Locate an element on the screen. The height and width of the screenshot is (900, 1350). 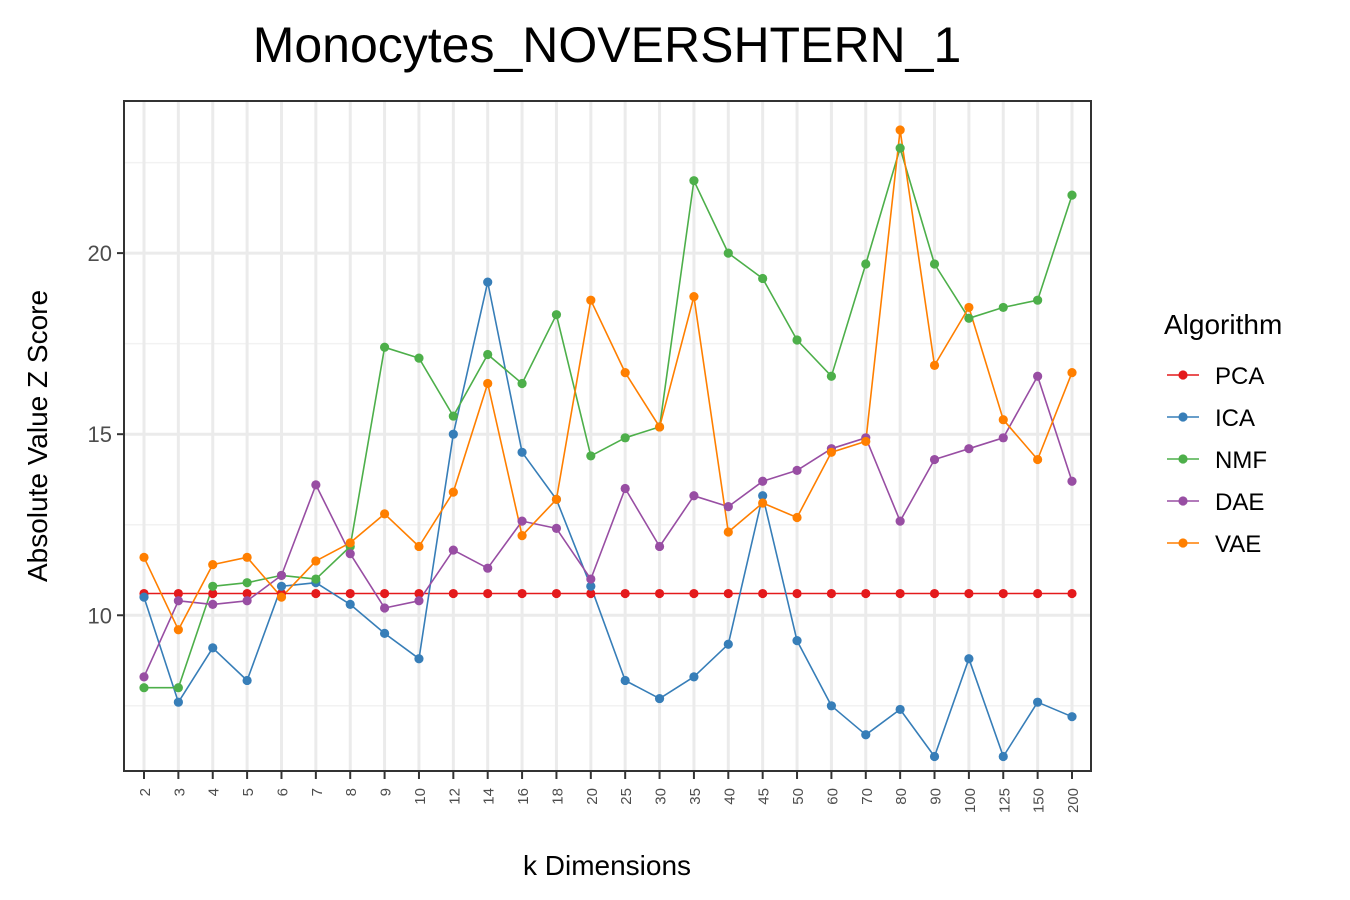
x-tick-label: 8 is located at coordinates (351, 792).